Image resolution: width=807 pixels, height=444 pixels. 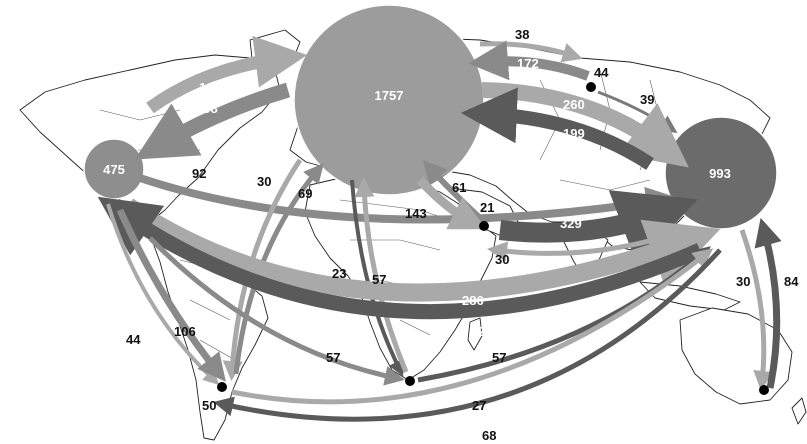 I want to click on europe-node-label: 1757, so click(x=389, y=95).